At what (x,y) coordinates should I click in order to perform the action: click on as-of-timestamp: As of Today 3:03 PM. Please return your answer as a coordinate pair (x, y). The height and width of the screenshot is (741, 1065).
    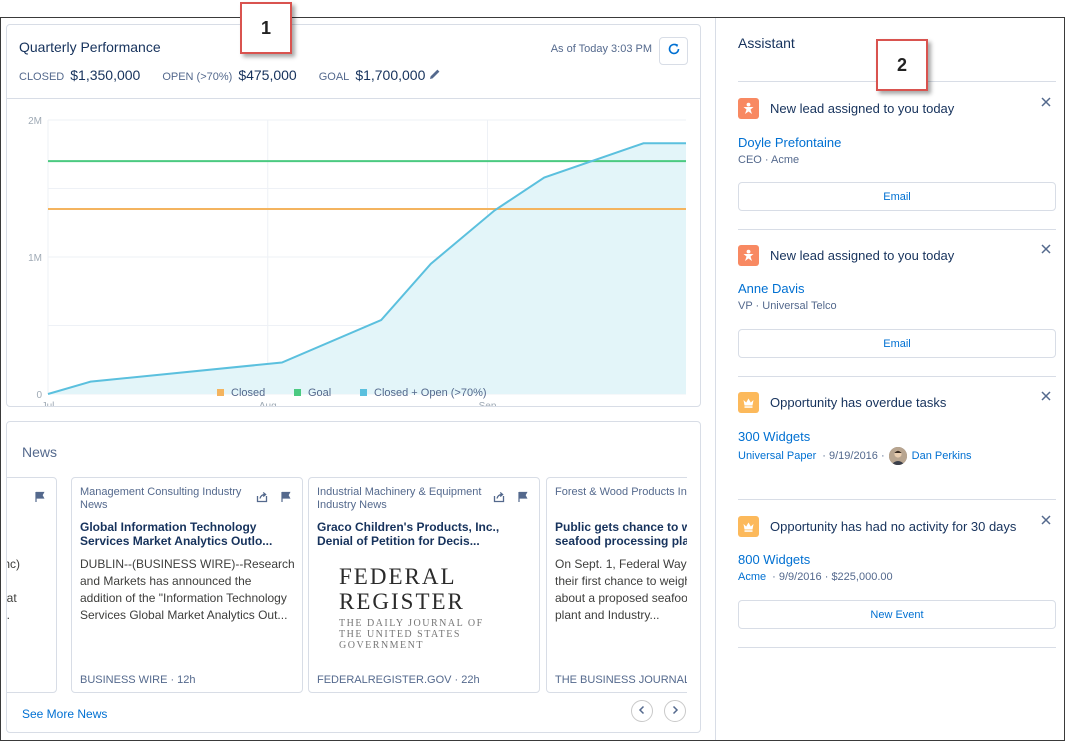
    Looking at the image, I should click on (601, 49).